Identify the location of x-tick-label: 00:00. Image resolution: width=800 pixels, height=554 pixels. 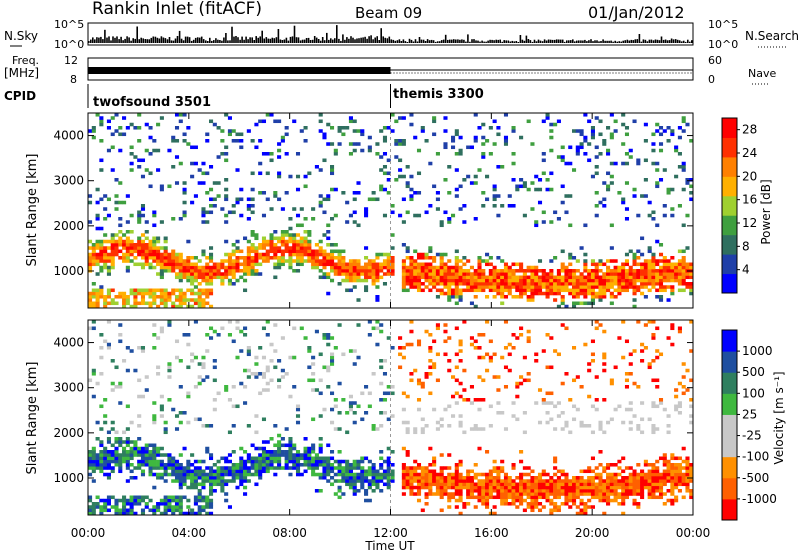
(88, 533).